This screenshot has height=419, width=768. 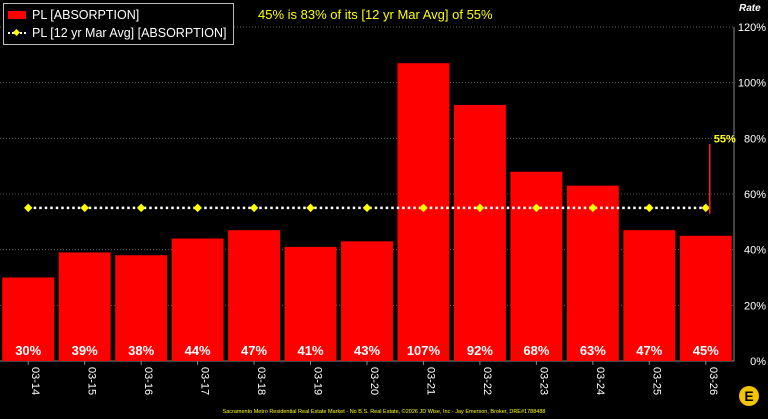 What do you see at coordinates (424, 350) in the screenshot?
I see `bar-data-label: 107%` at bounding box center [424, 350].